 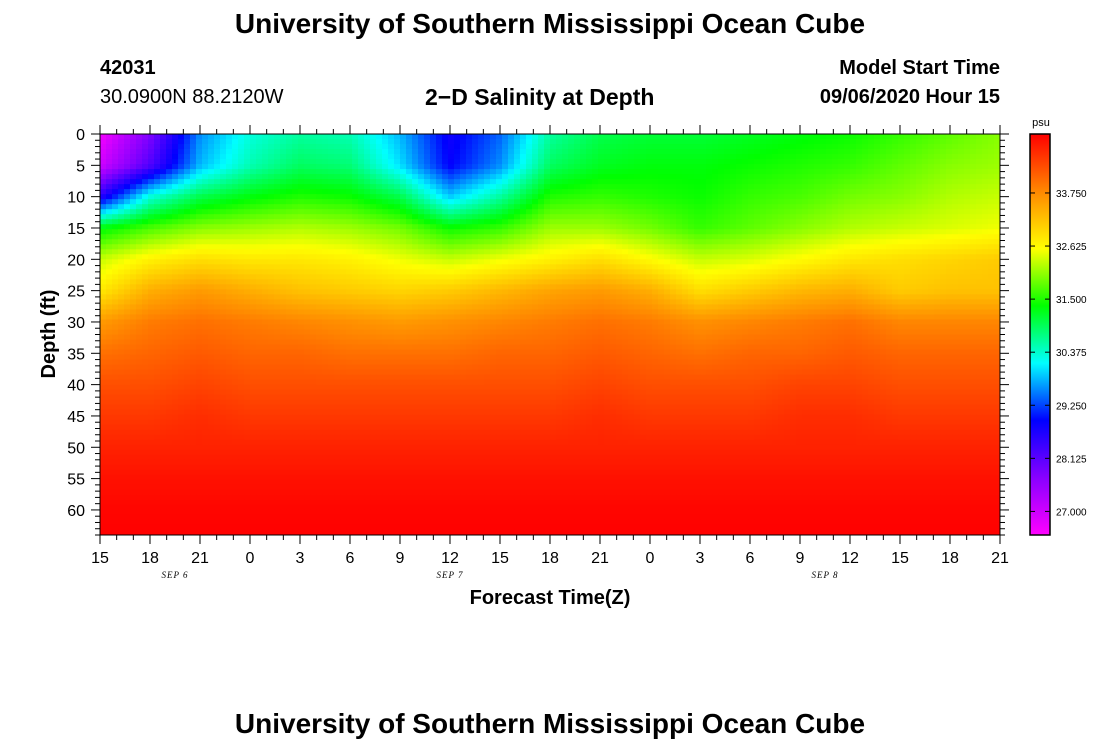 What do you see at coordinates (192, 97) in the screenshot?
I see `station-coordinates: 30.0900N 88.2120W` at bounding box center [192, 97].